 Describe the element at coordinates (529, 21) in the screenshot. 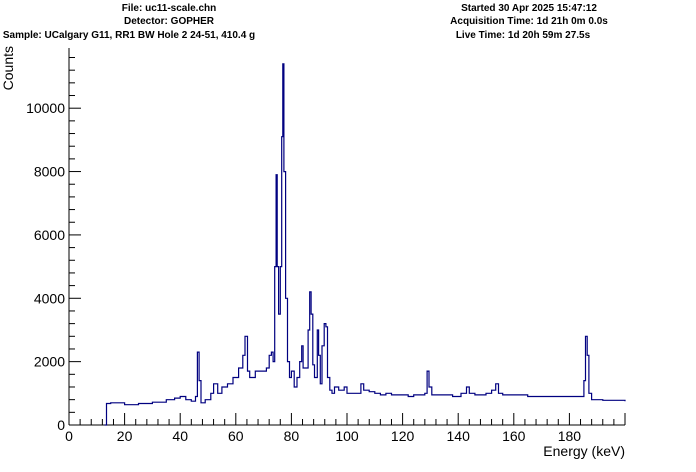

I see `acquisition-time-label: Acquisition Time: 1d 21h 0m 0.0s` at that location.